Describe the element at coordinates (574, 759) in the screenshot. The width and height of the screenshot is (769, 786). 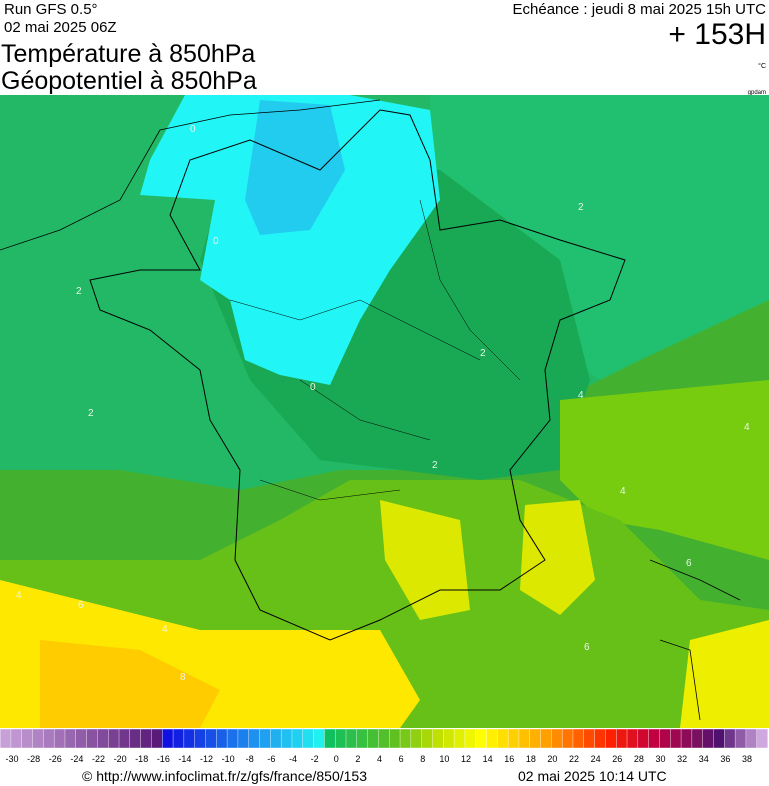
I see `scale-label: 22` at that location.